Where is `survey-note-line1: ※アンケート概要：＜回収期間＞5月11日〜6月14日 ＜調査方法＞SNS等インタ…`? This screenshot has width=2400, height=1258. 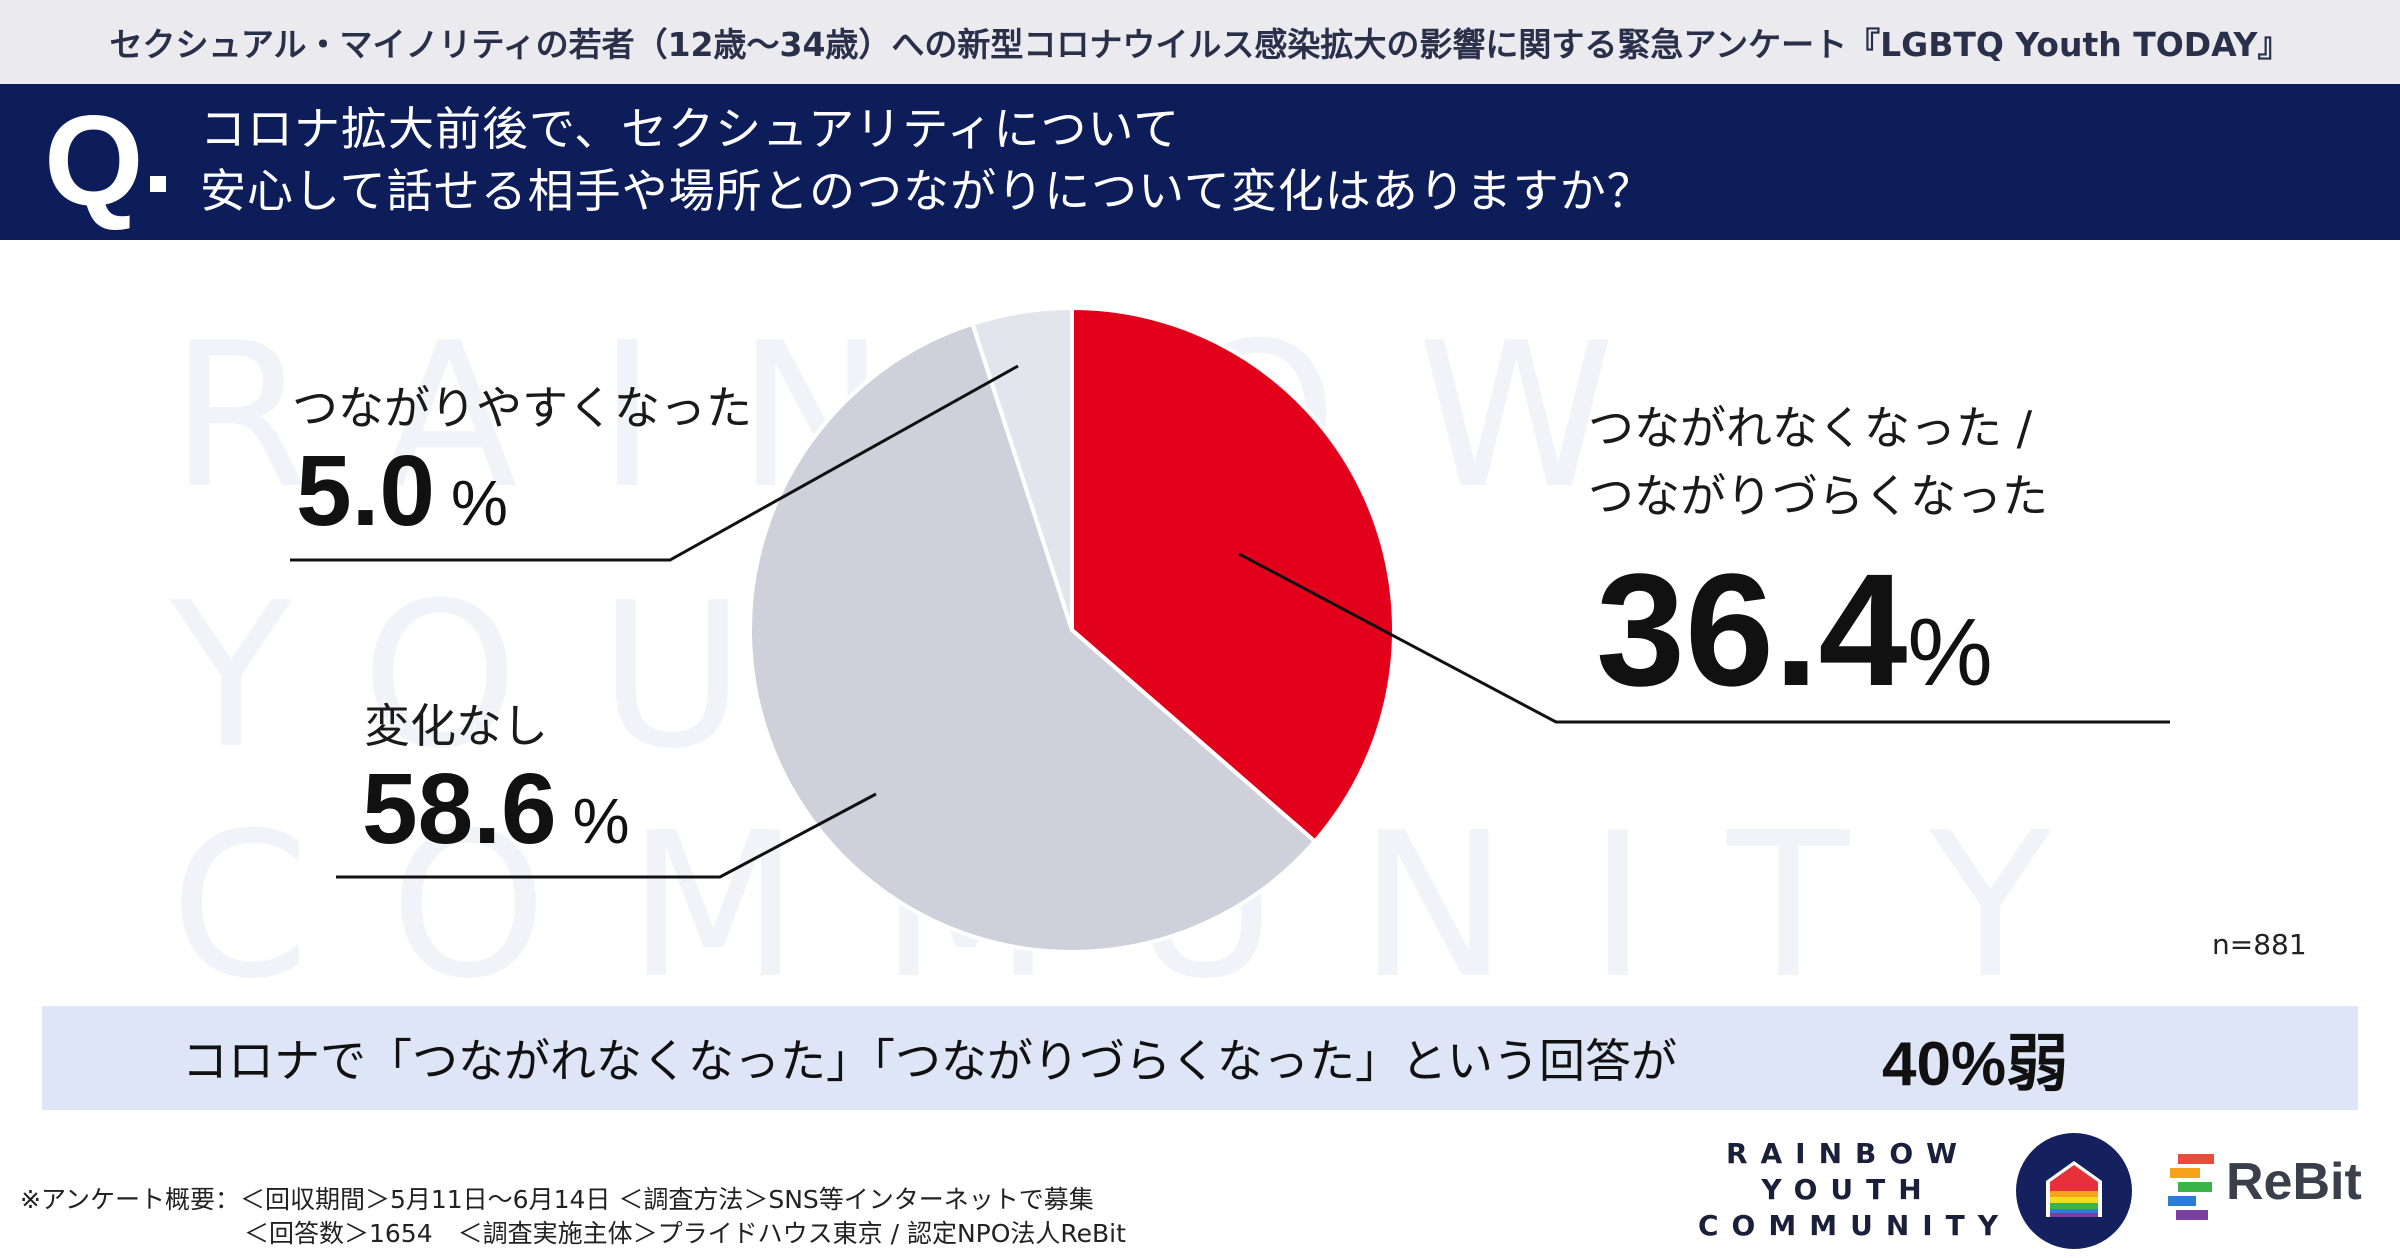
survey-note-line1: ※アンケート概要：＜回収期間＞5月11日〜6月14日 ＜調査方法＞SNS等インタ… is located at coordinates (557, 1199).